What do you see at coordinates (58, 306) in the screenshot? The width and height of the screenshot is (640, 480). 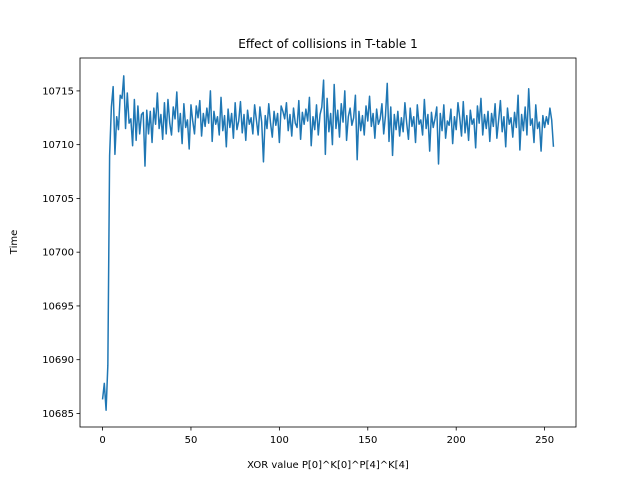 I see `y-tick-label: 10695` at bounding box center [58, 306].